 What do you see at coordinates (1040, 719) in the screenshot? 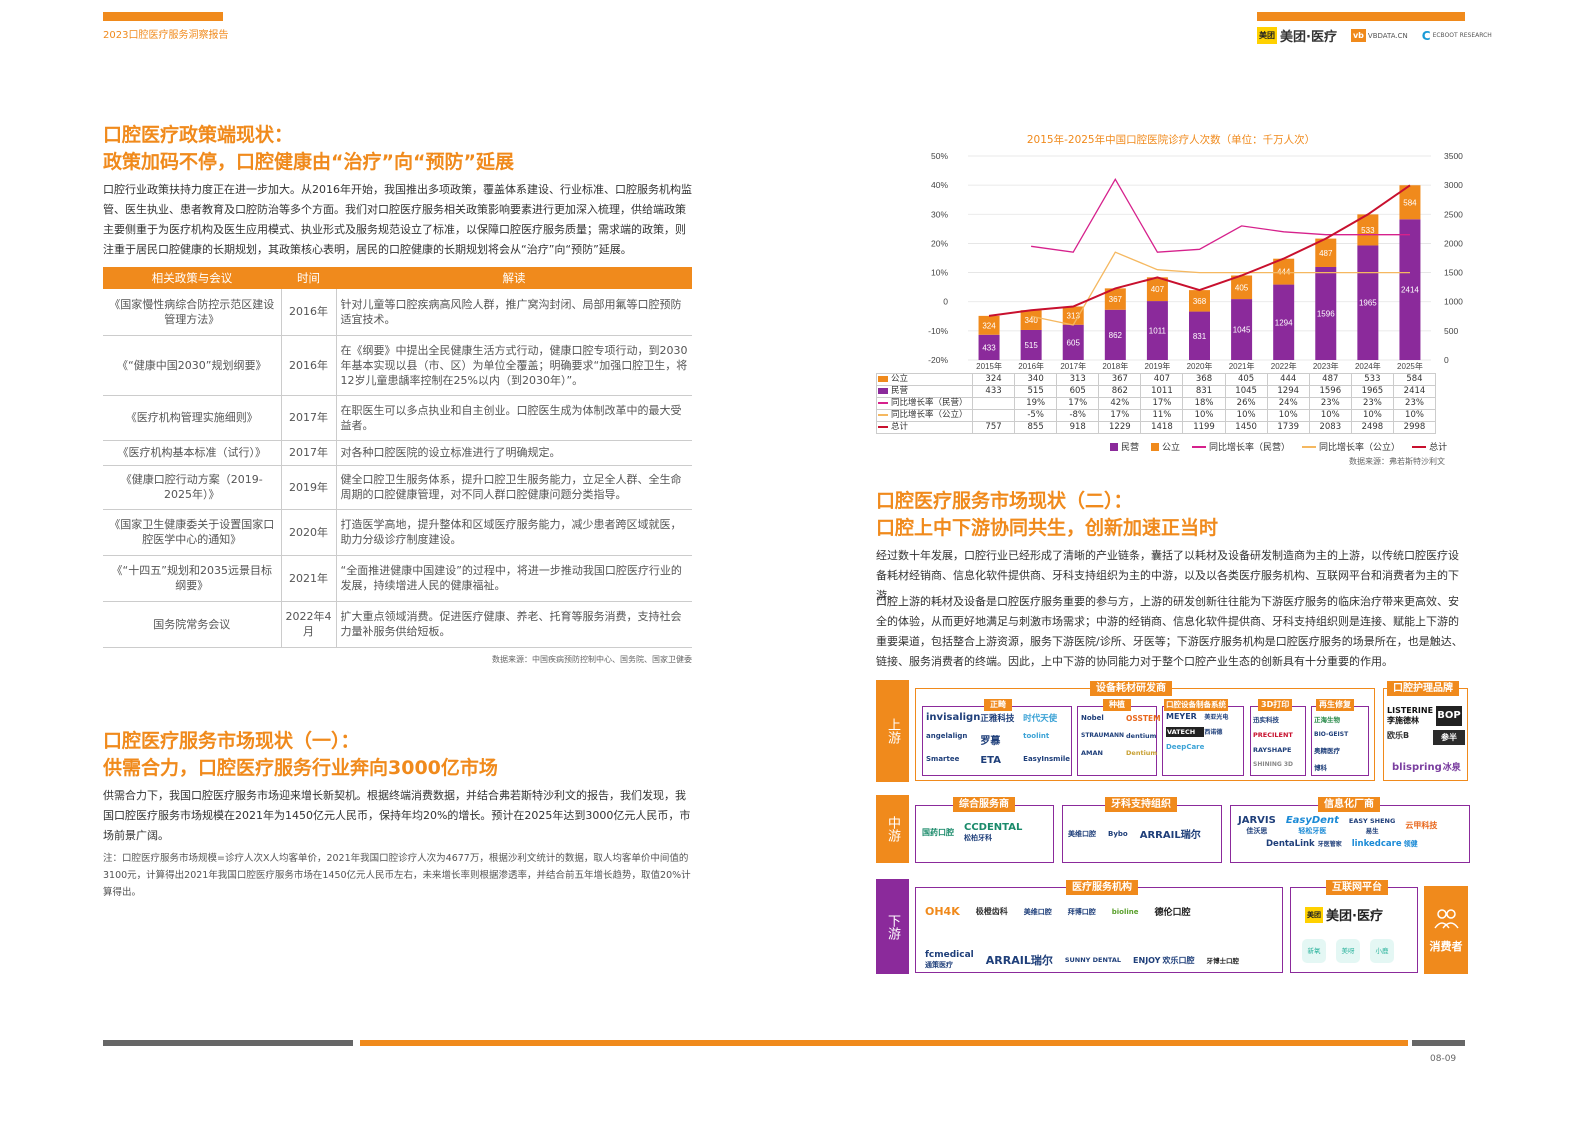
I see `brand-logo: 时代天使` at bounding box center [1040, 719].